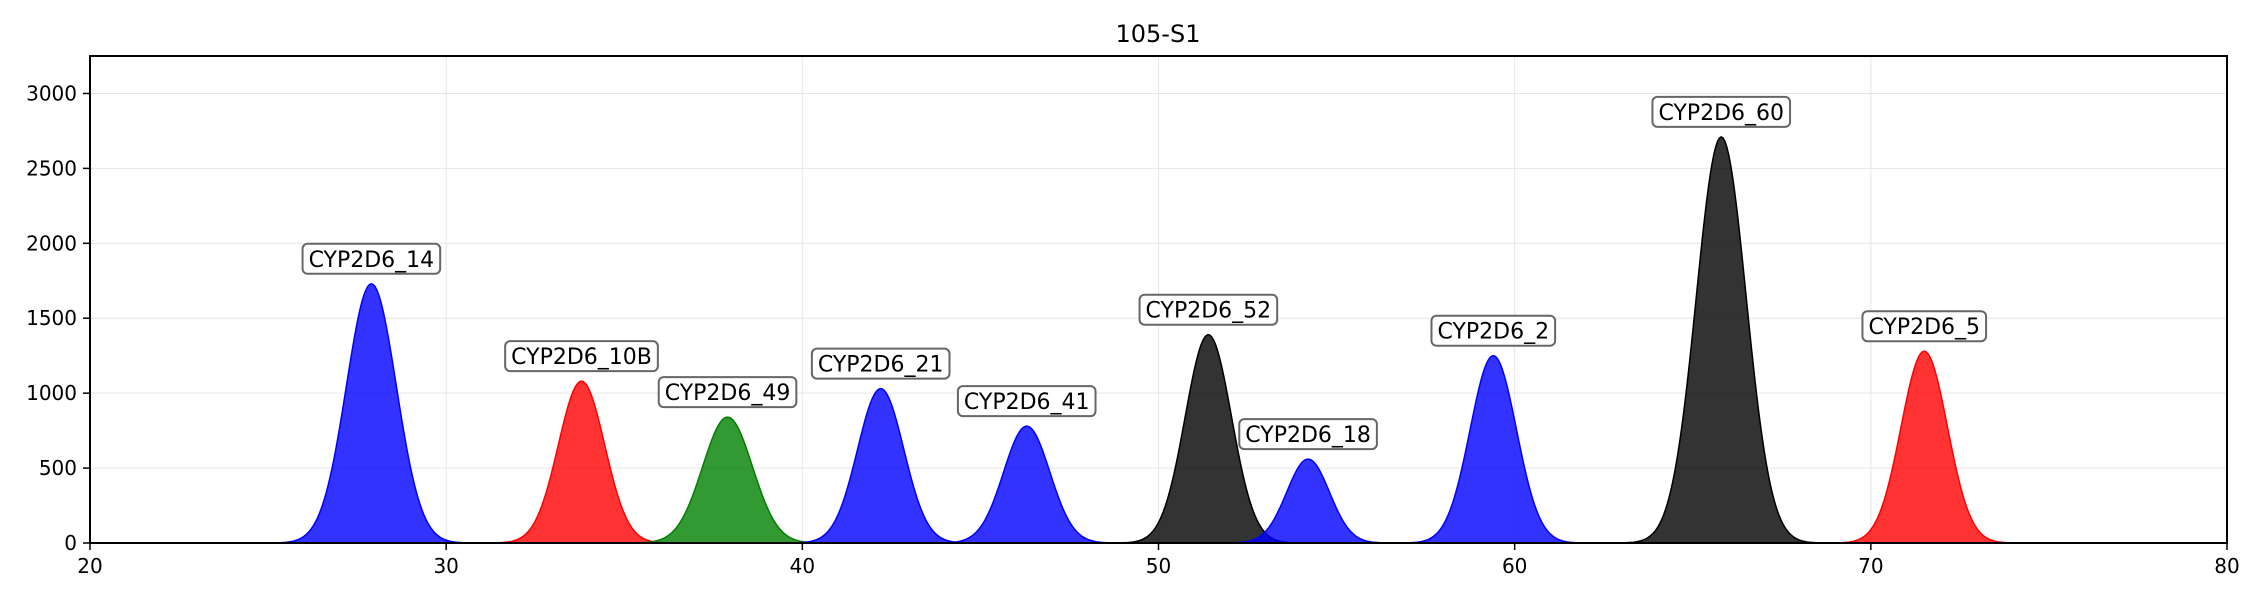 This screenshot has height=600, width=2250. I want to click on y-tick-label: 1000, so click(51, 393).